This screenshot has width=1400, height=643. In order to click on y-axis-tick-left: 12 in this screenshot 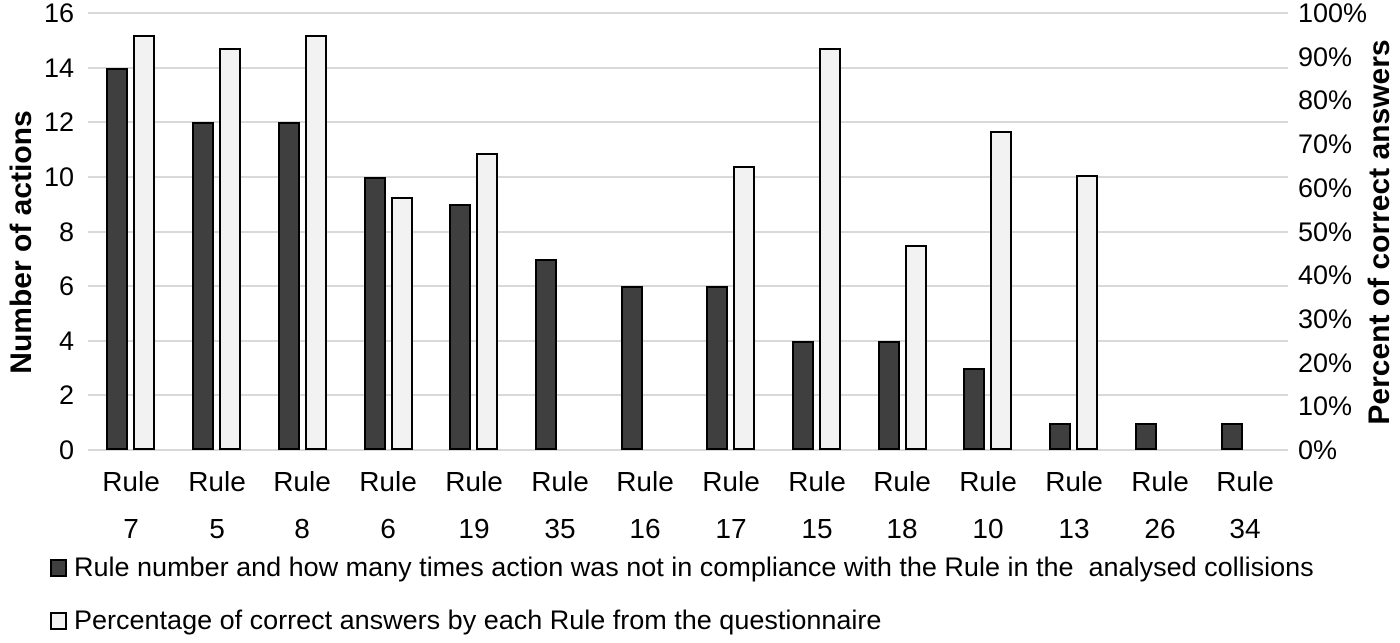, I will do `click(58, 122)`.